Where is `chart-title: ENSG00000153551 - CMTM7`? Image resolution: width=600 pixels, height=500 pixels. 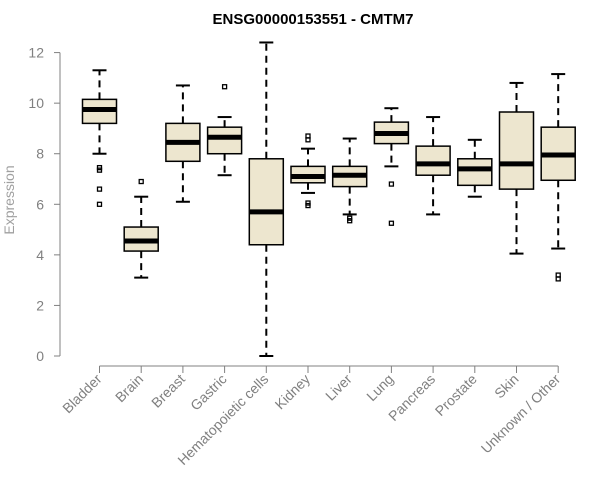
chart-title: ENSG00000153551 - CMTM7 is located at coordinates (313, 19).